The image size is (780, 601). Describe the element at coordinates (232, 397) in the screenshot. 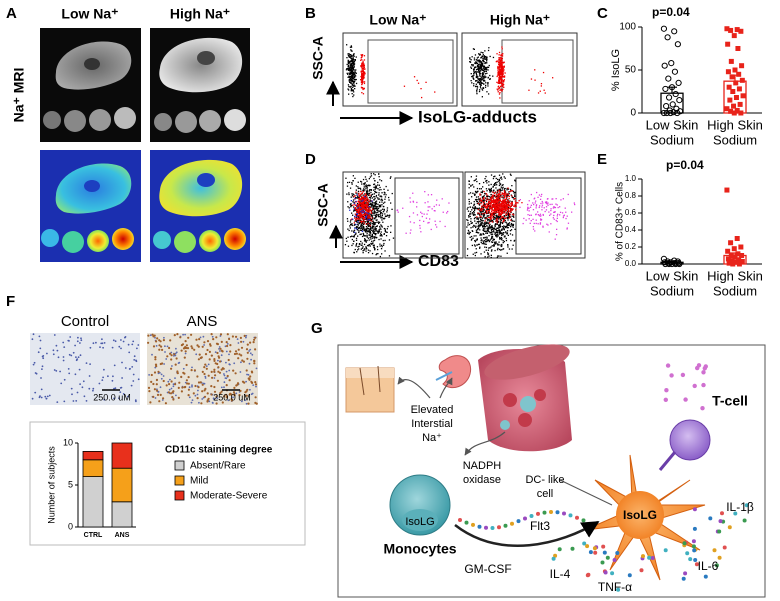

I see `scale-label: 250.0 uM` at that location.